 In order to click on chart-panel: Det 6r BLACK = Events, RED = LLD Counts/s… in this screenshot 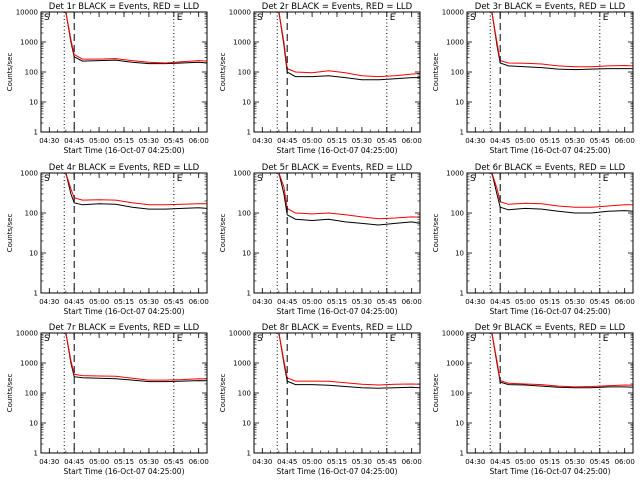, I will do `click(533, 239)`.